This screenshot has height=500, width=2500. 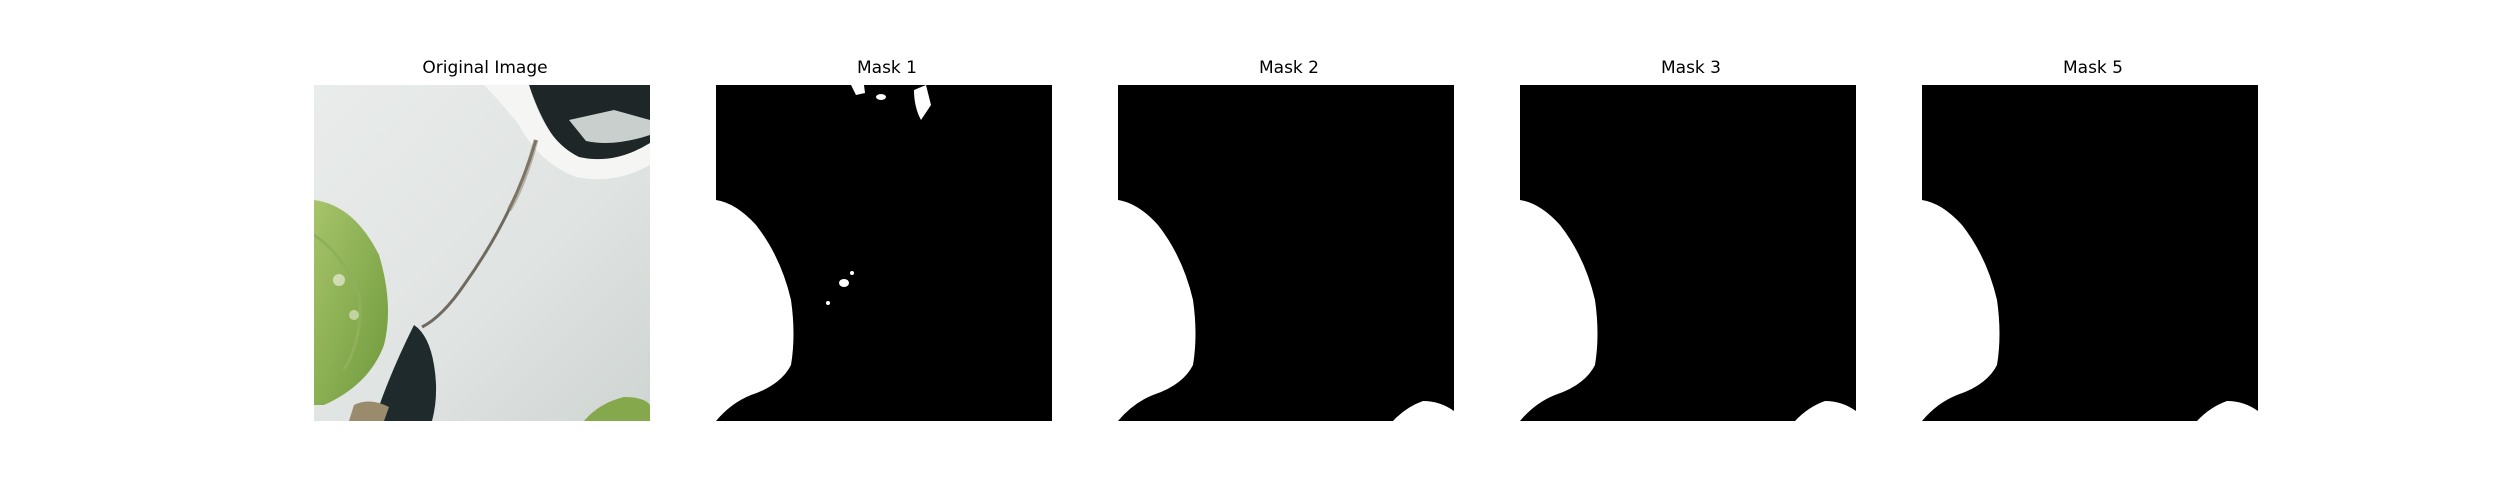 What do you see at coordinates (1690, 68) in the screenshot?
I see `mask-3-title: Mask 3` at bounding box center [1690, 68].